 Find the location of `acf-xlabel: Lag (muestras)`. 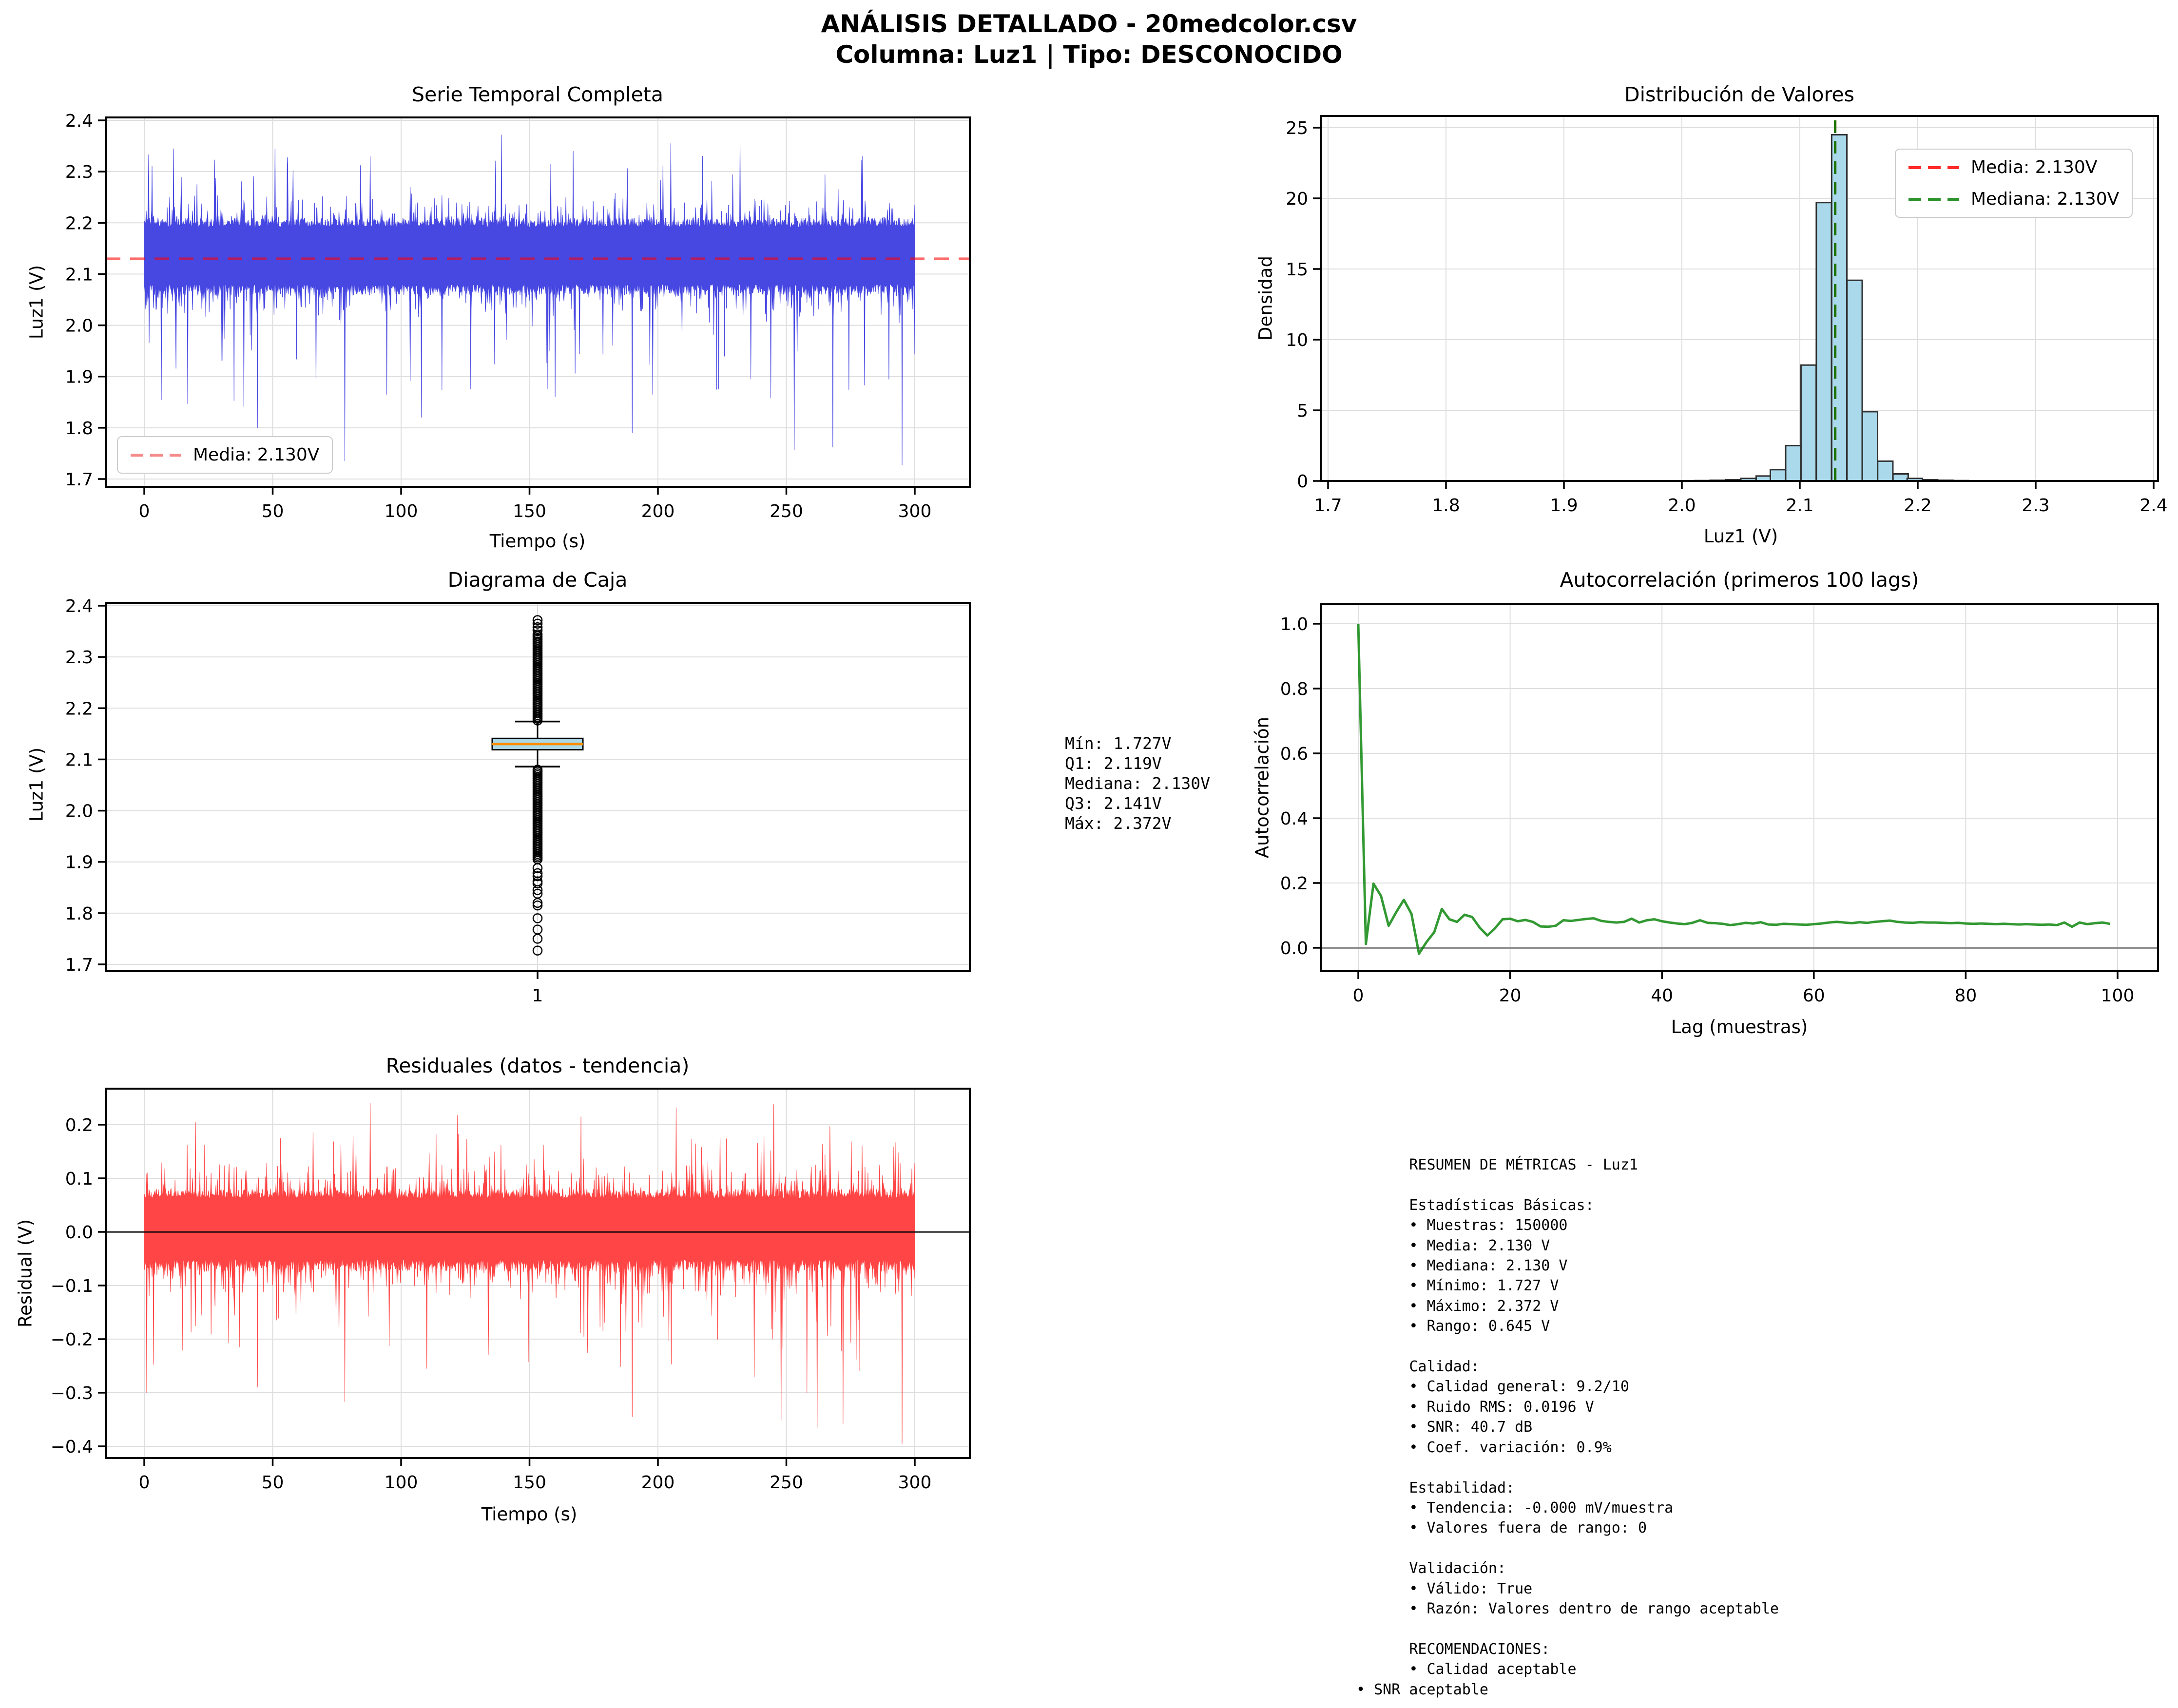

acf-xlabel: Lag (muestras) is located at coordinates (1739, 1027).